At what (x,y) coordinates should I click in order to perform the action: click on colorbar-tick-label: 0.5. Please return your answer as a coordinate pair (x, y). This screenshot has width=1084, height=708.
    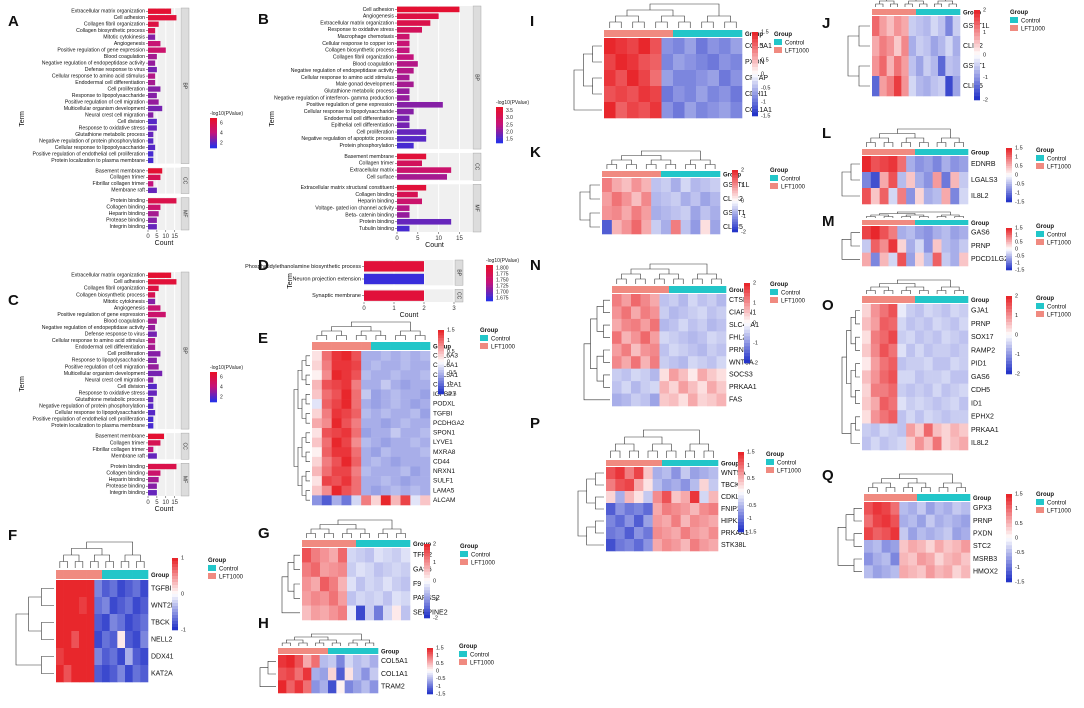
    Looking at the image, I should click on (1019, 524).